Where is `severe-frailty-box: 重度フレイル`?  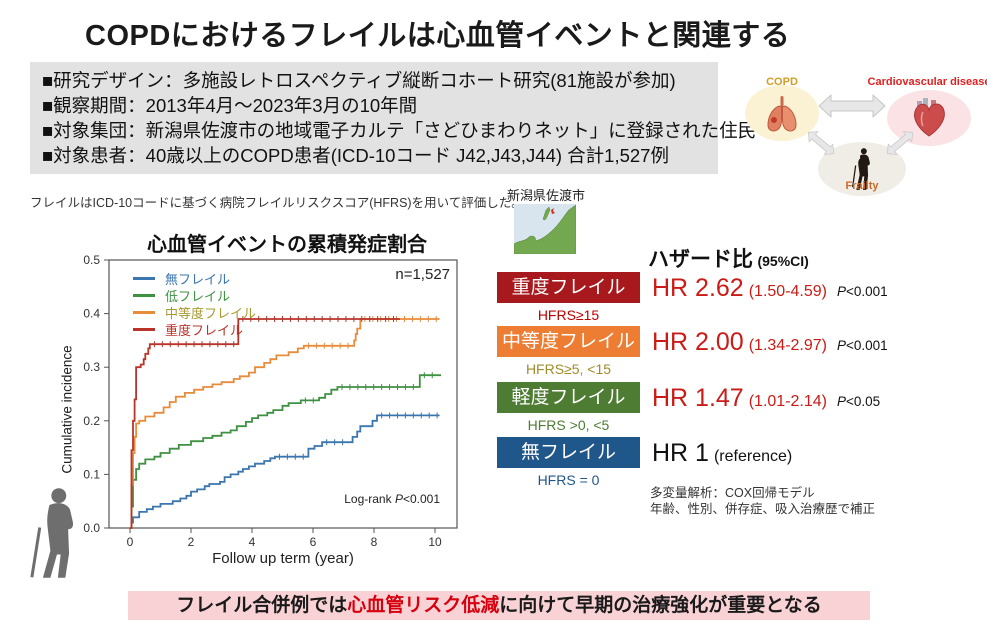 severe-frailty-box: 重度フレイル is located at coordinates (568, 287).